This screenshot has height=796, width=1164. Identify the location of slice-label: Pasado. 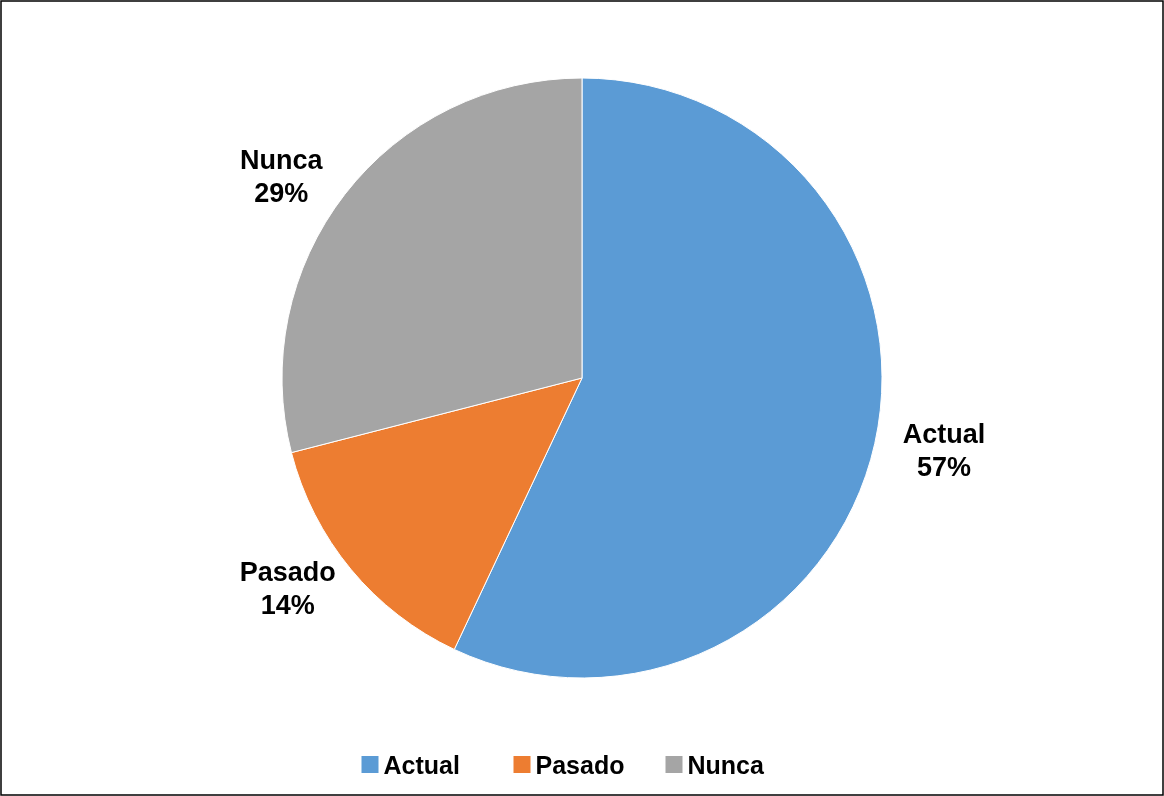
(287, 572).